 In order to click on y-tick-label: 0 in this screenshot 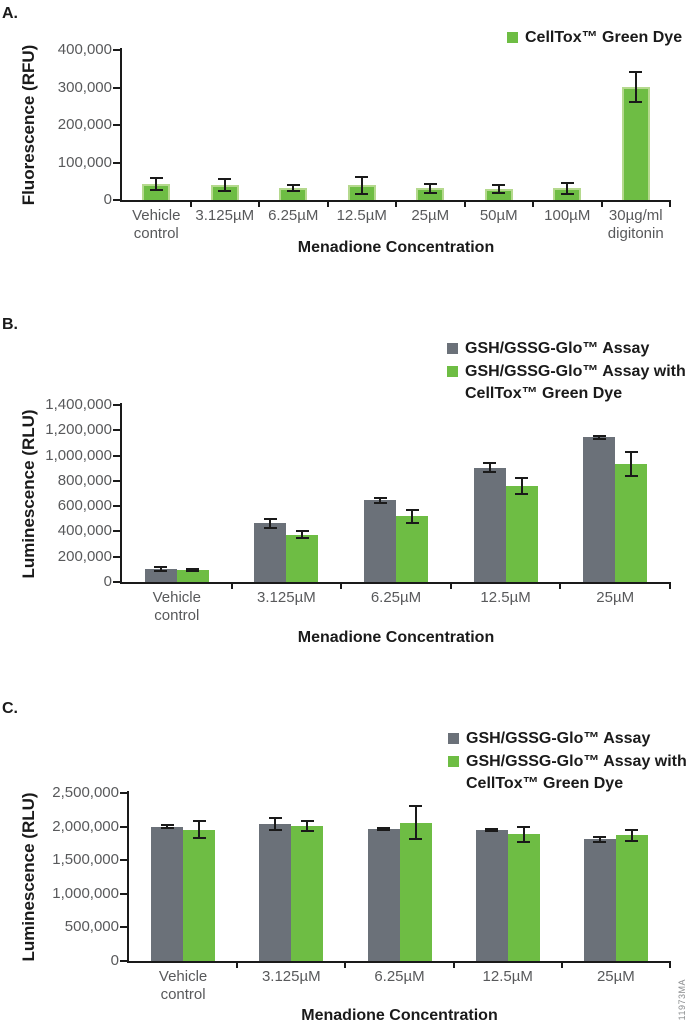, I will do `click(107, 199)`.